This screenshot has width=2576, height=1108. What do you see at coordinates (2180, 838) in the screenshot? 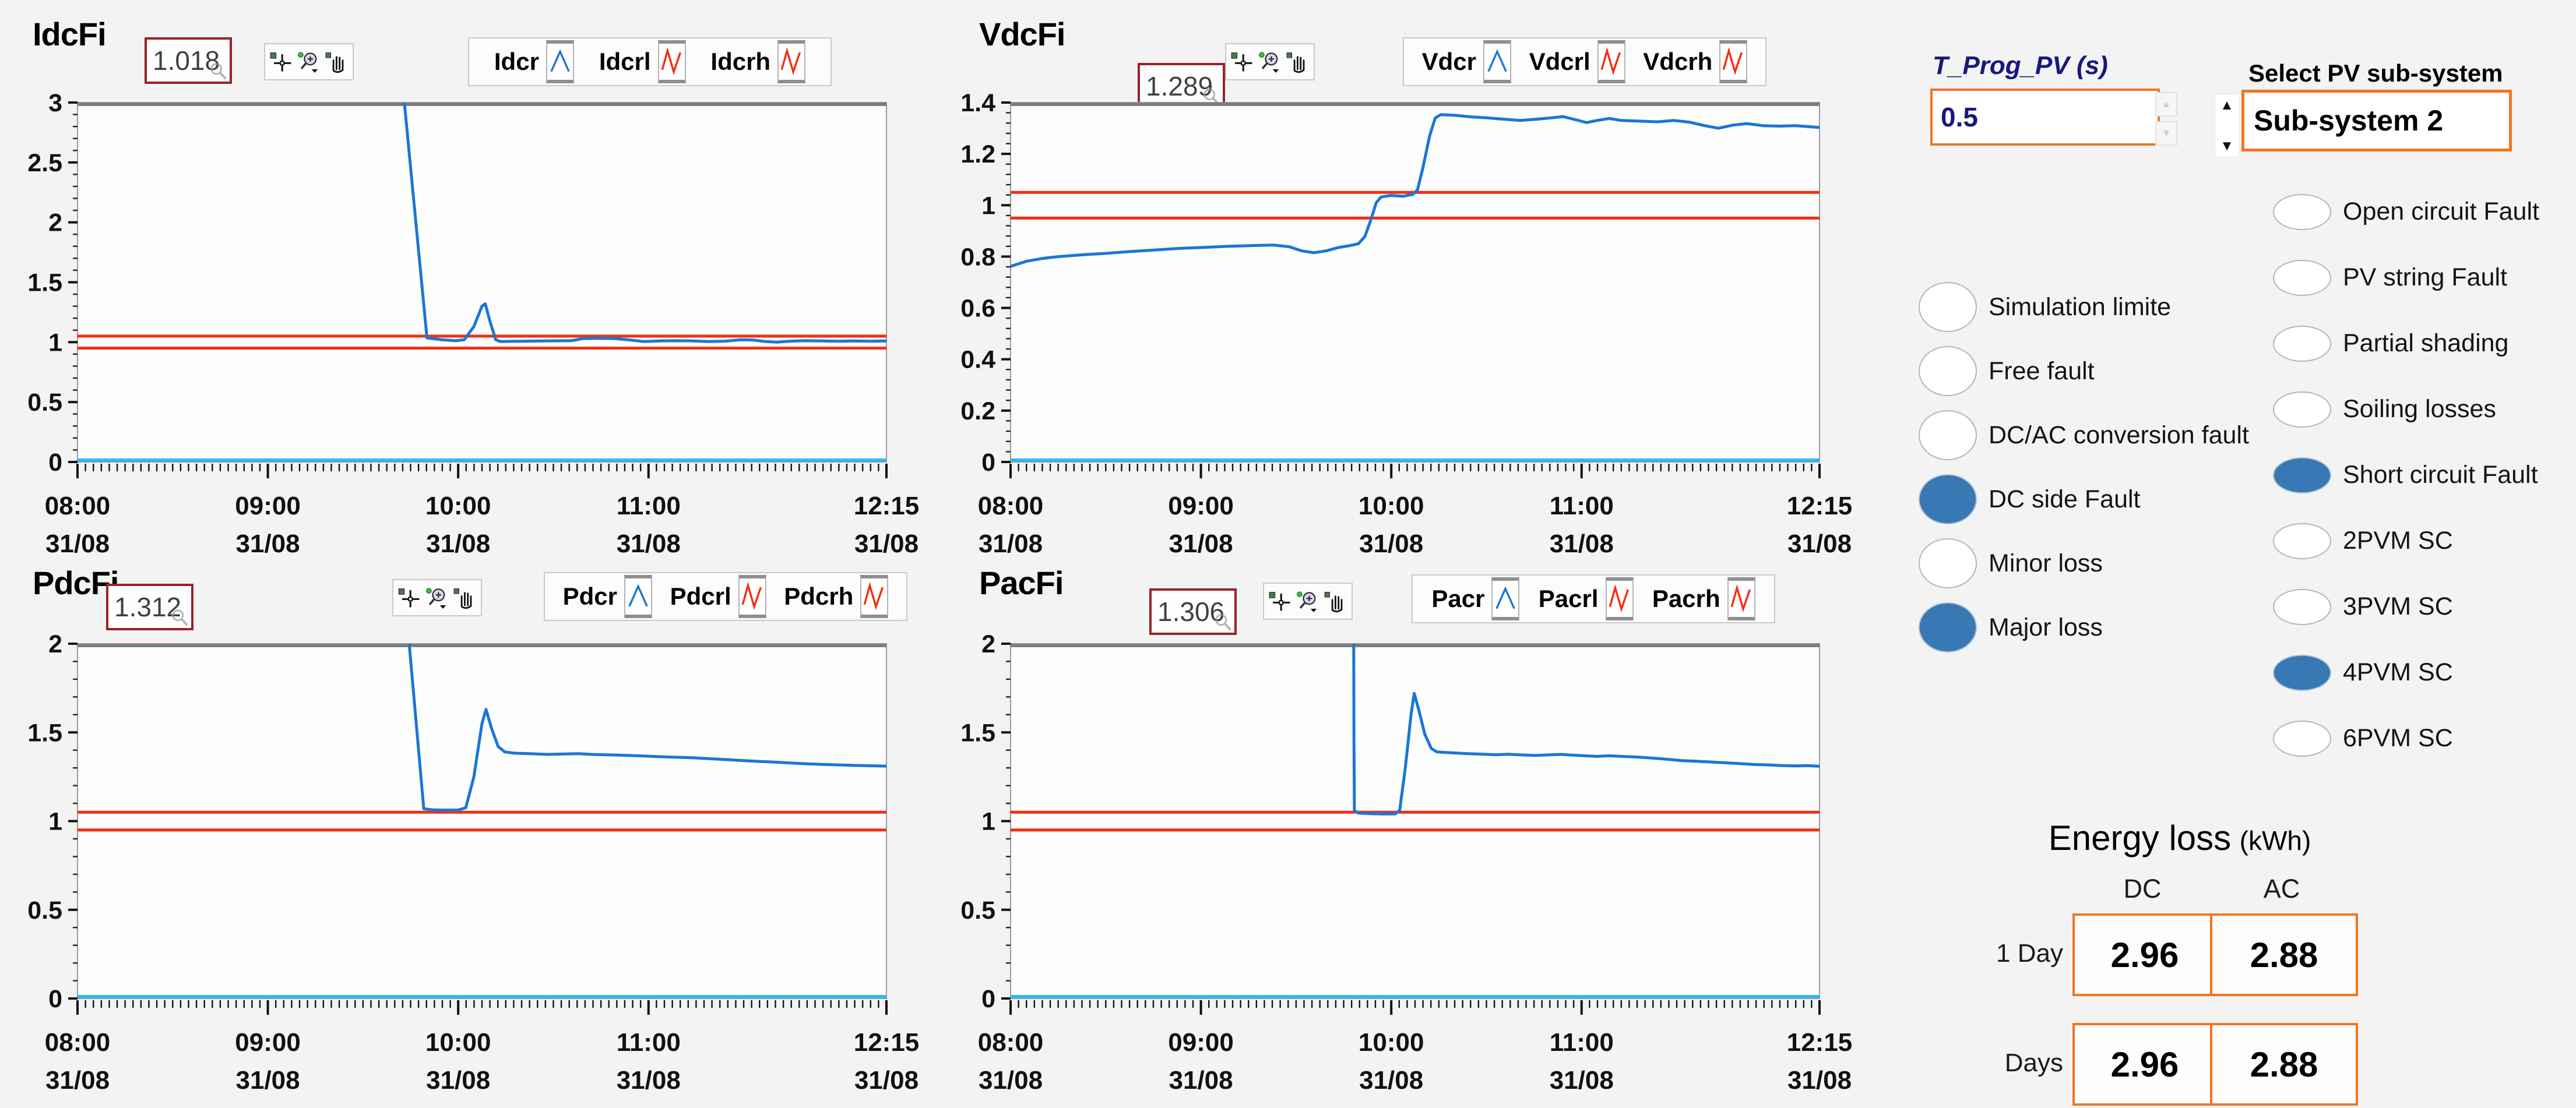
I see `energy-loss-title: Energy loss (kWh)` at bounding box center [2180, 838].